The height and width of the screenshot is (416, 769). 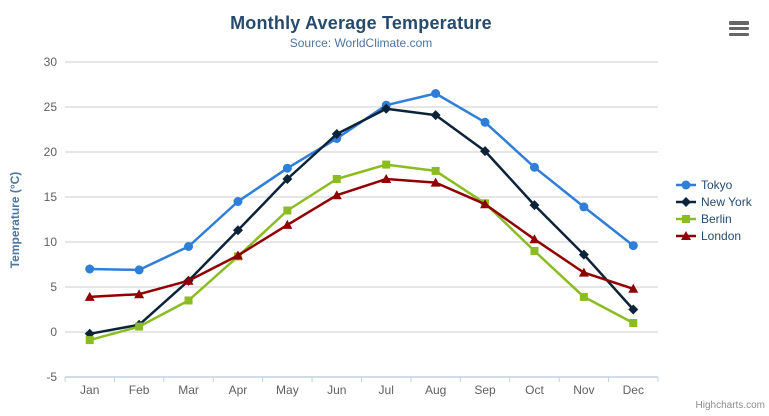 I want to click on svg-text: May, so click(x=287, y=390).